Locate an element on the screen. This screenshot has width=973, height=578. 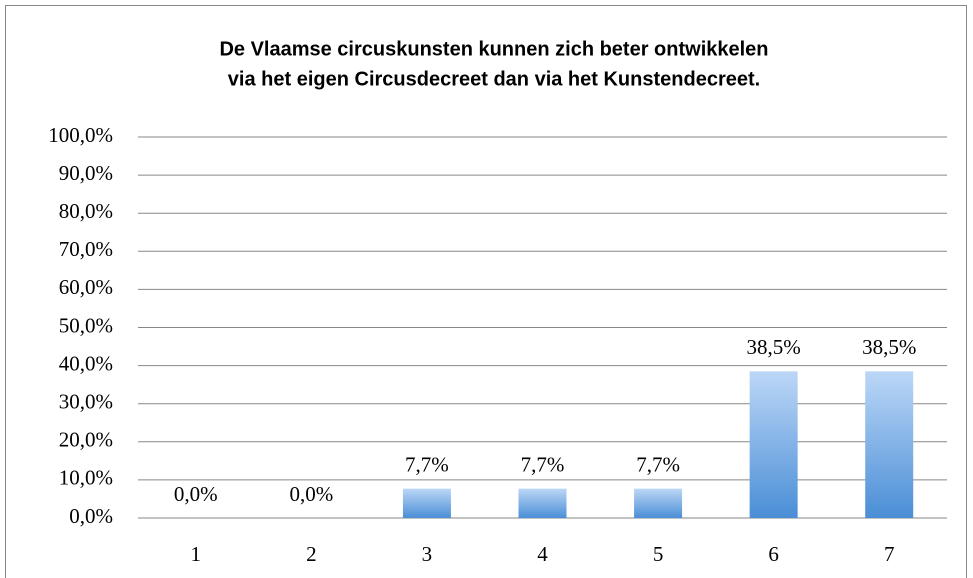
x-tick-label: 7 is located at coordinates (889, 554).